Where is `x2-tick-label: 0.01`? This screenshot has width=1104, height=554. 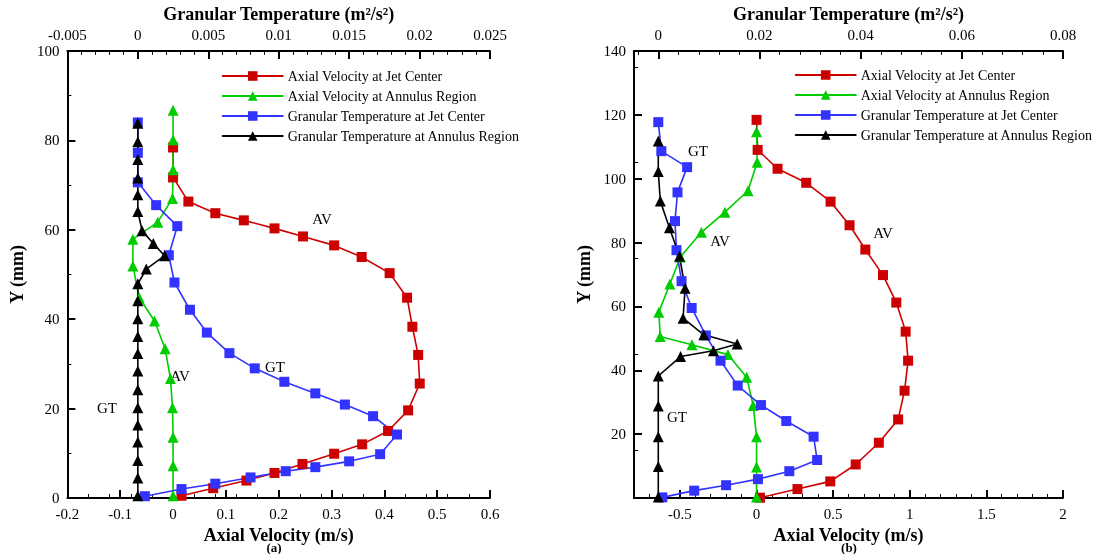 x2-tick-label: 0.01 is located at coordinates (278, 35).